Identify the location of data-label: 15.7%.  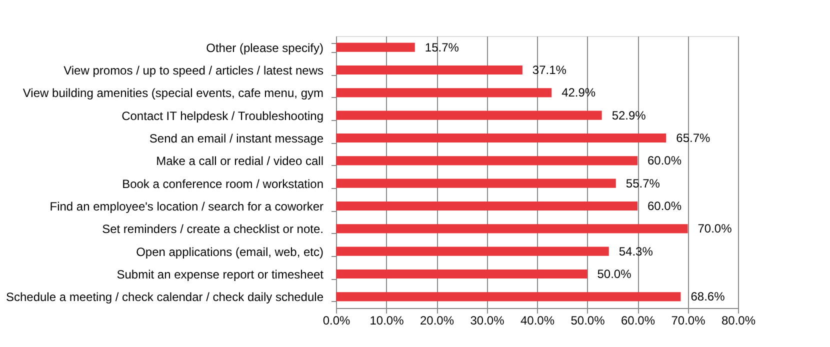
(442, 47).